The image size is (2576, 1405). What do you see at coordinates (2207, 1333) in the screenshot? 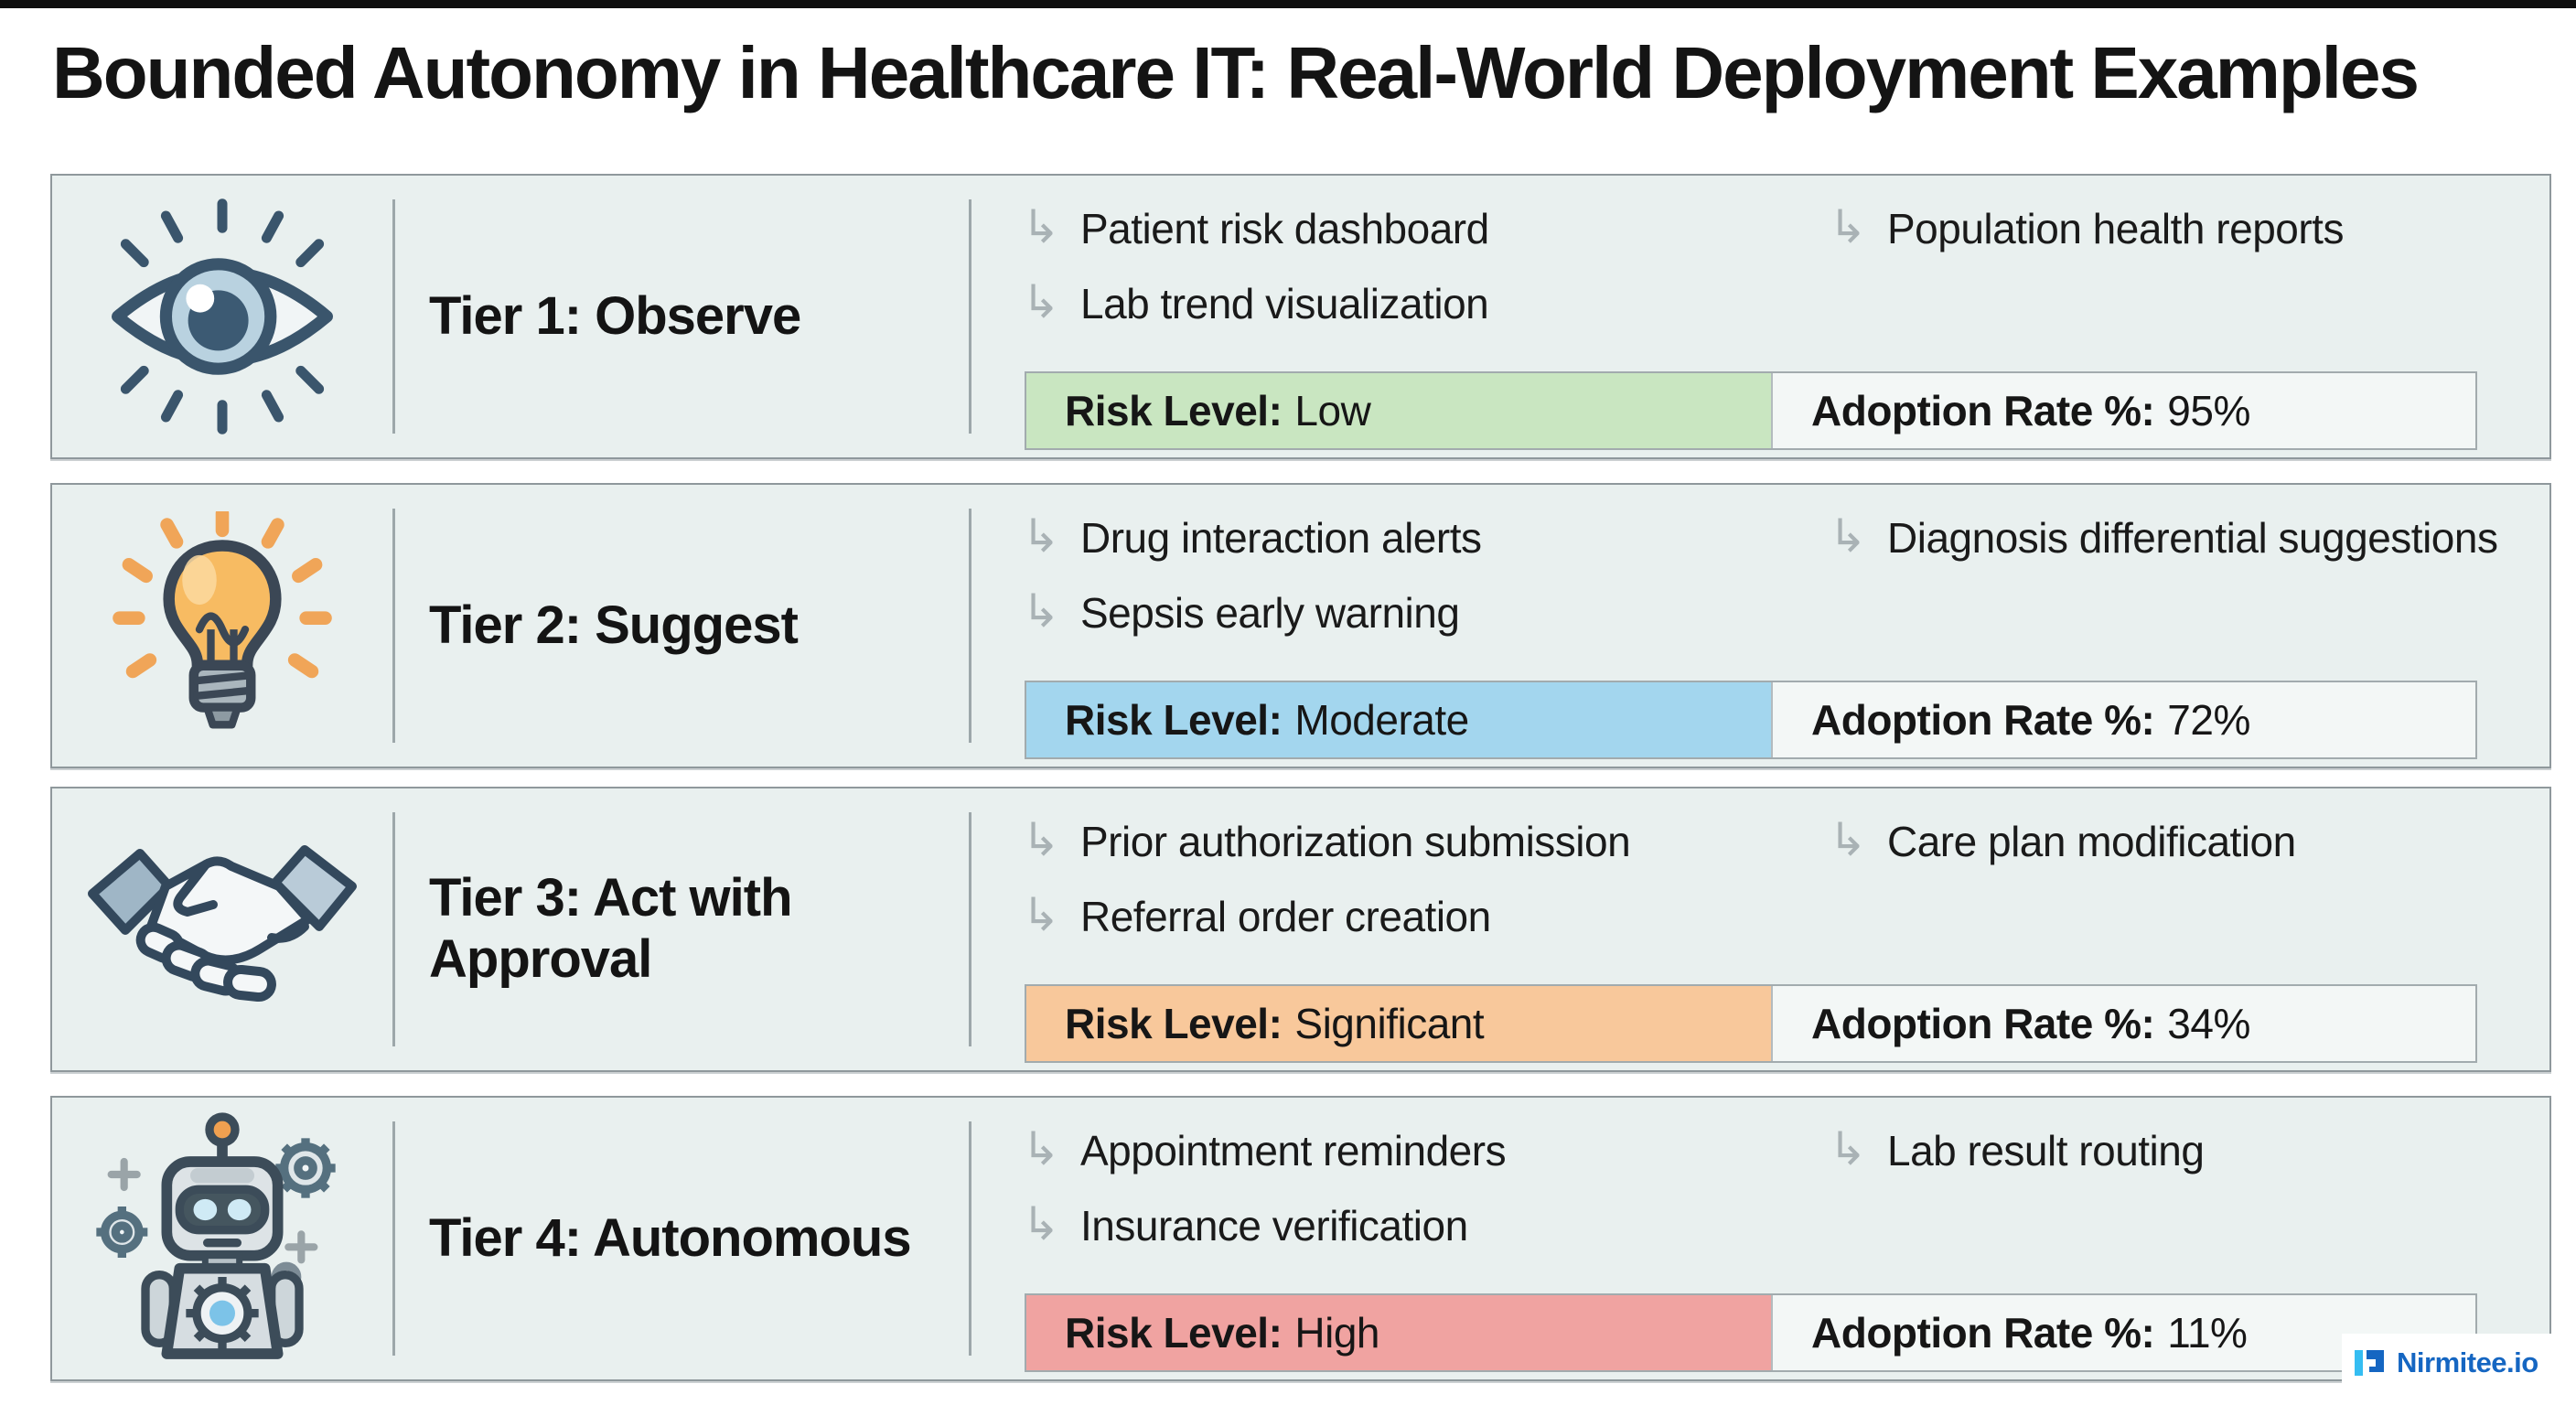
I see `adoption-value: 11%` at bounding box center [2207, 1333].